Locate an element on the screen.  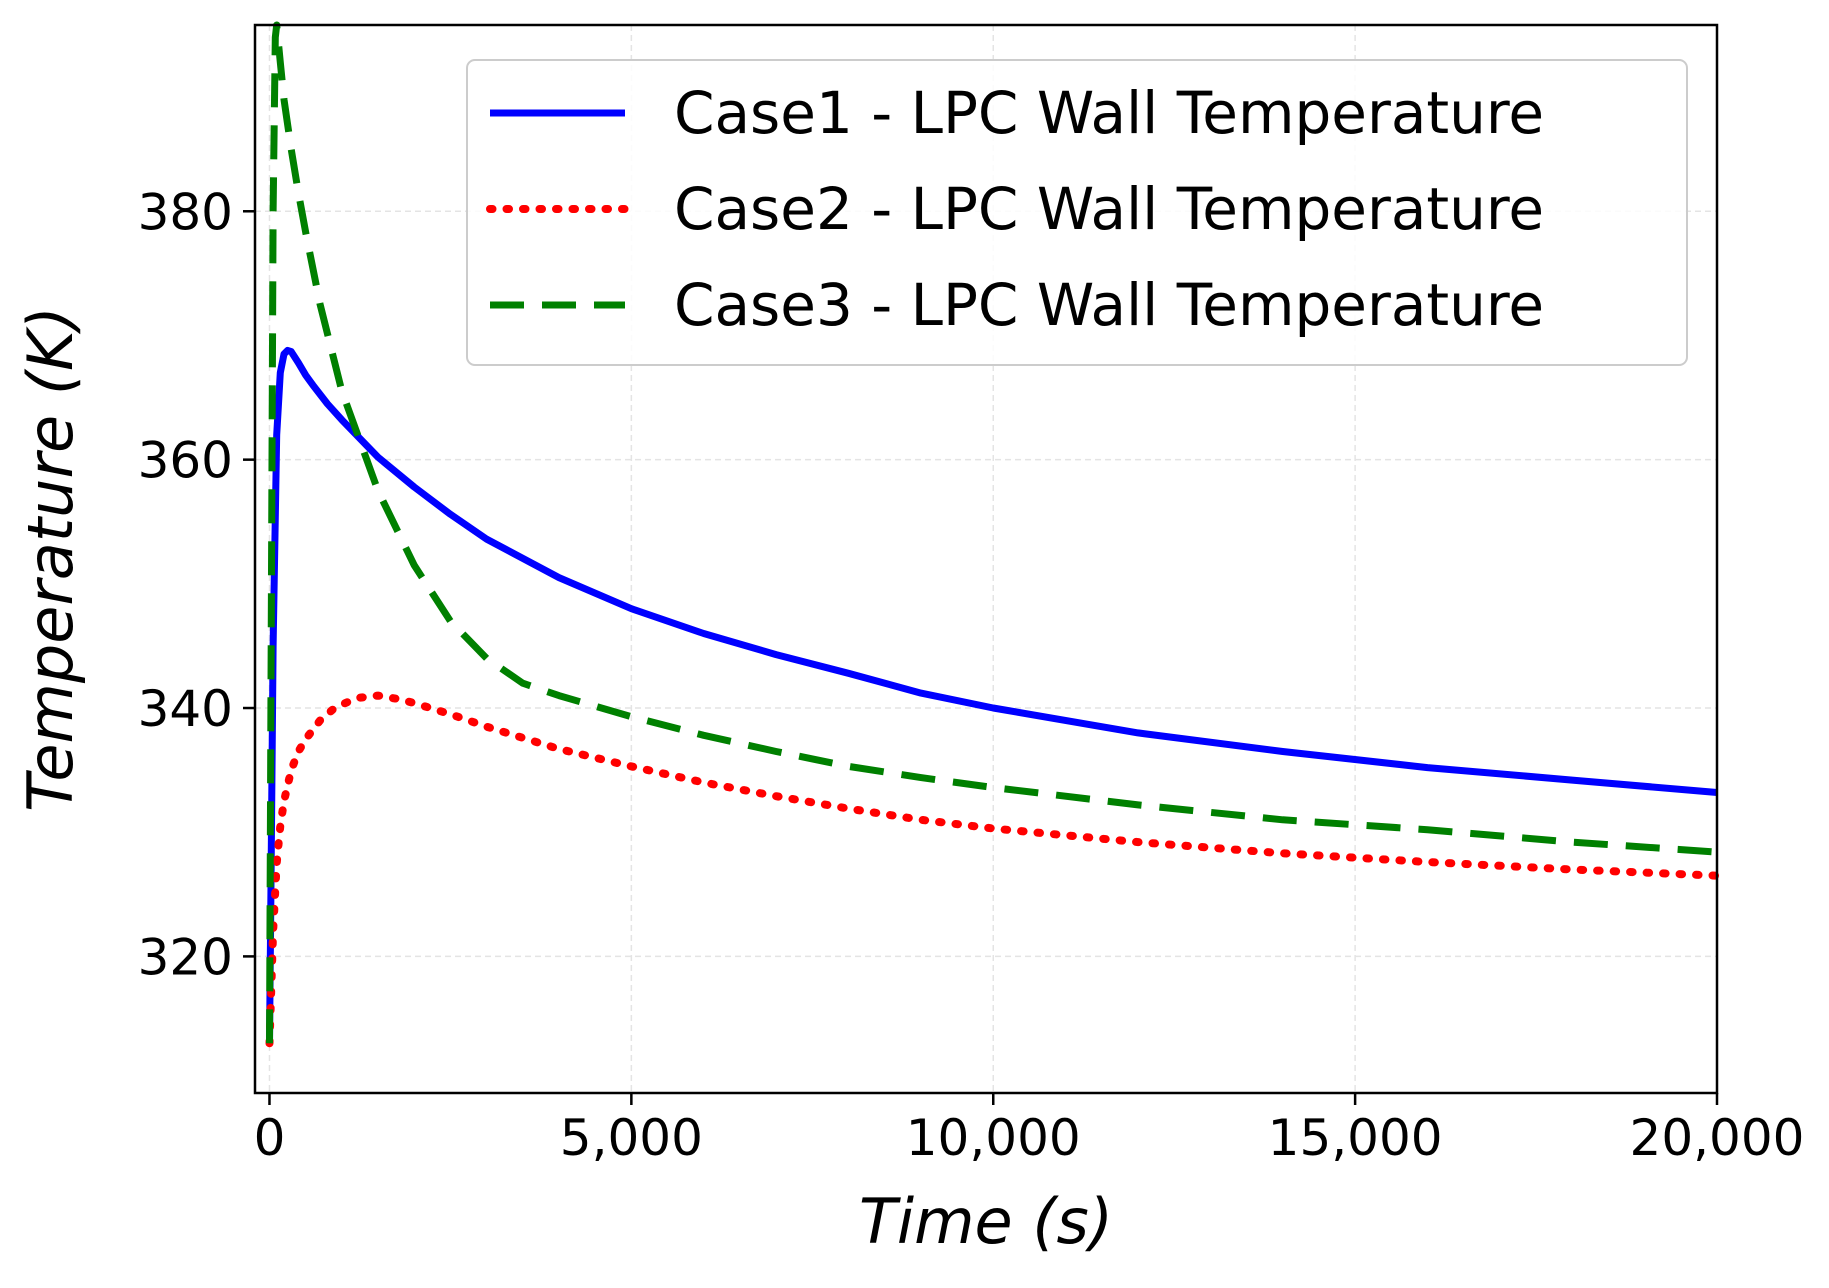
x-axis-label: Time (s) is located at coordinates (986, 1221).